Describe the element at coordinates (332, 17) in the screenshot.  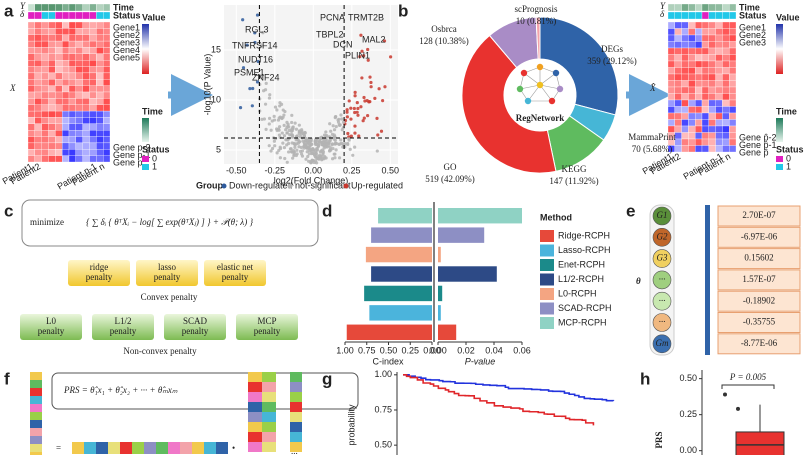
I see `gene-annotation: PCNA` at that location.